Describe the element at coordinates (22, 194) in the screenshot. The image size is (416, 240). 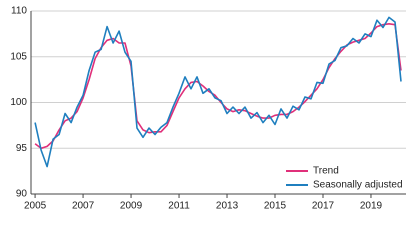
I see `y-tick-label: 90` at that location.